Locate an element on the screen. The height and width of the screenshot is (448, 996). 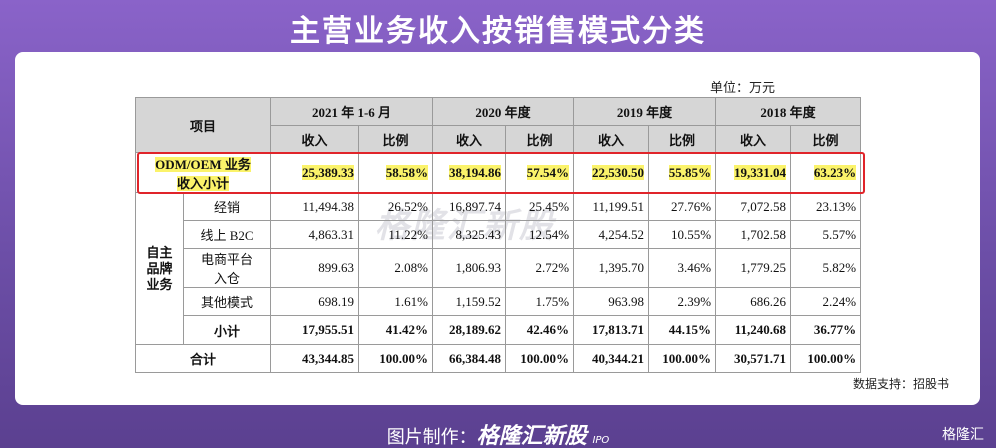
label-line: 小计 is located at coordinates (227, 331).